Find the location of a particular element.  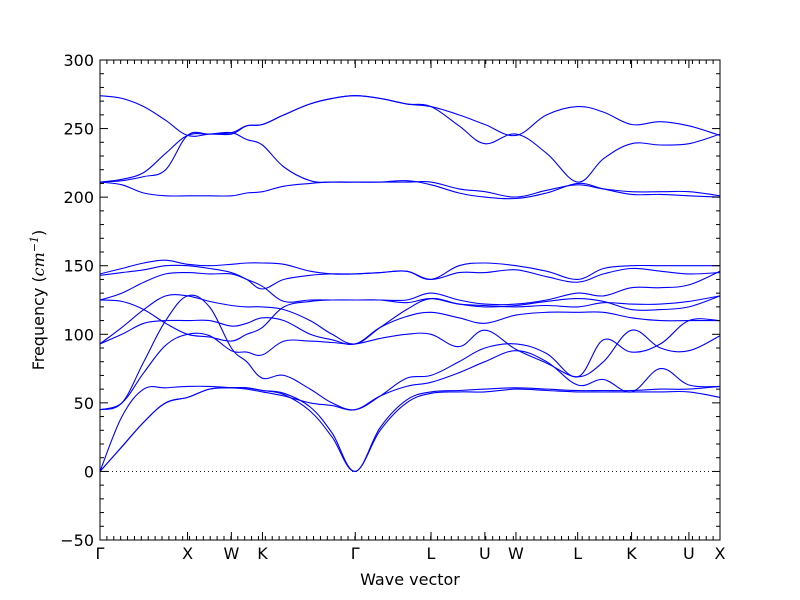

y-tick-label: 50 is located at coordinates (84, 403).